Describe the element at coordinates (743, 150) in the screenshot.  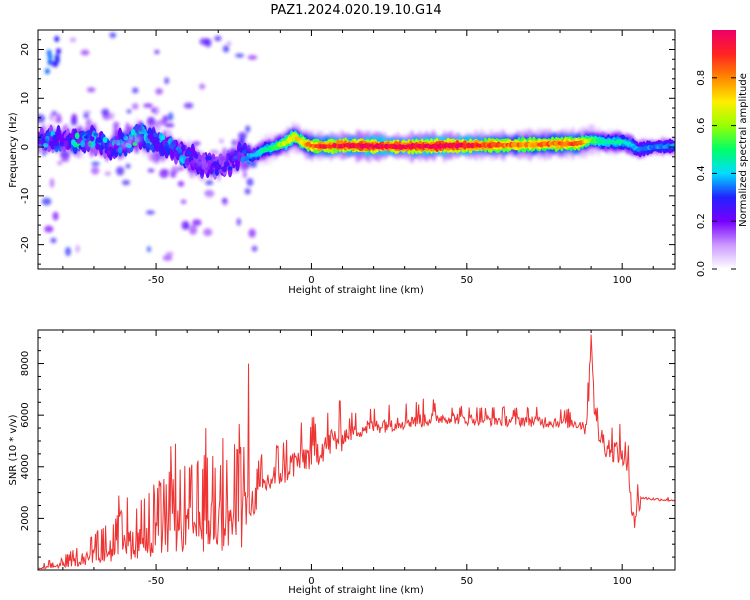
I see `colorbar-label: Normalized spectral amplitude` at that location.